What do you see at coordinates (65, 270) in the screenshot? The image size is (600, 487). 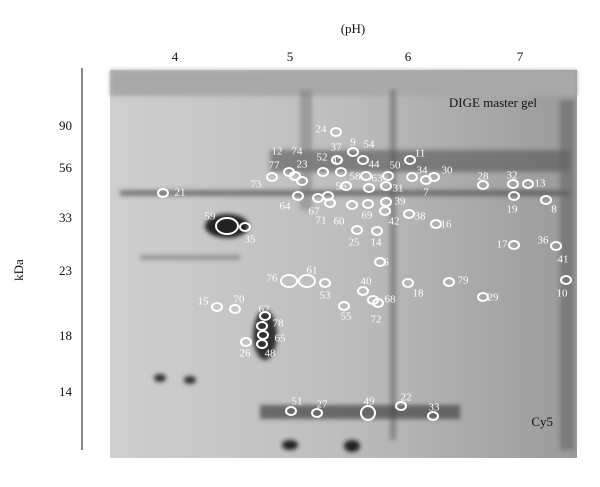 I see `y-tick-label: 23` at bounding box center [65, 270].